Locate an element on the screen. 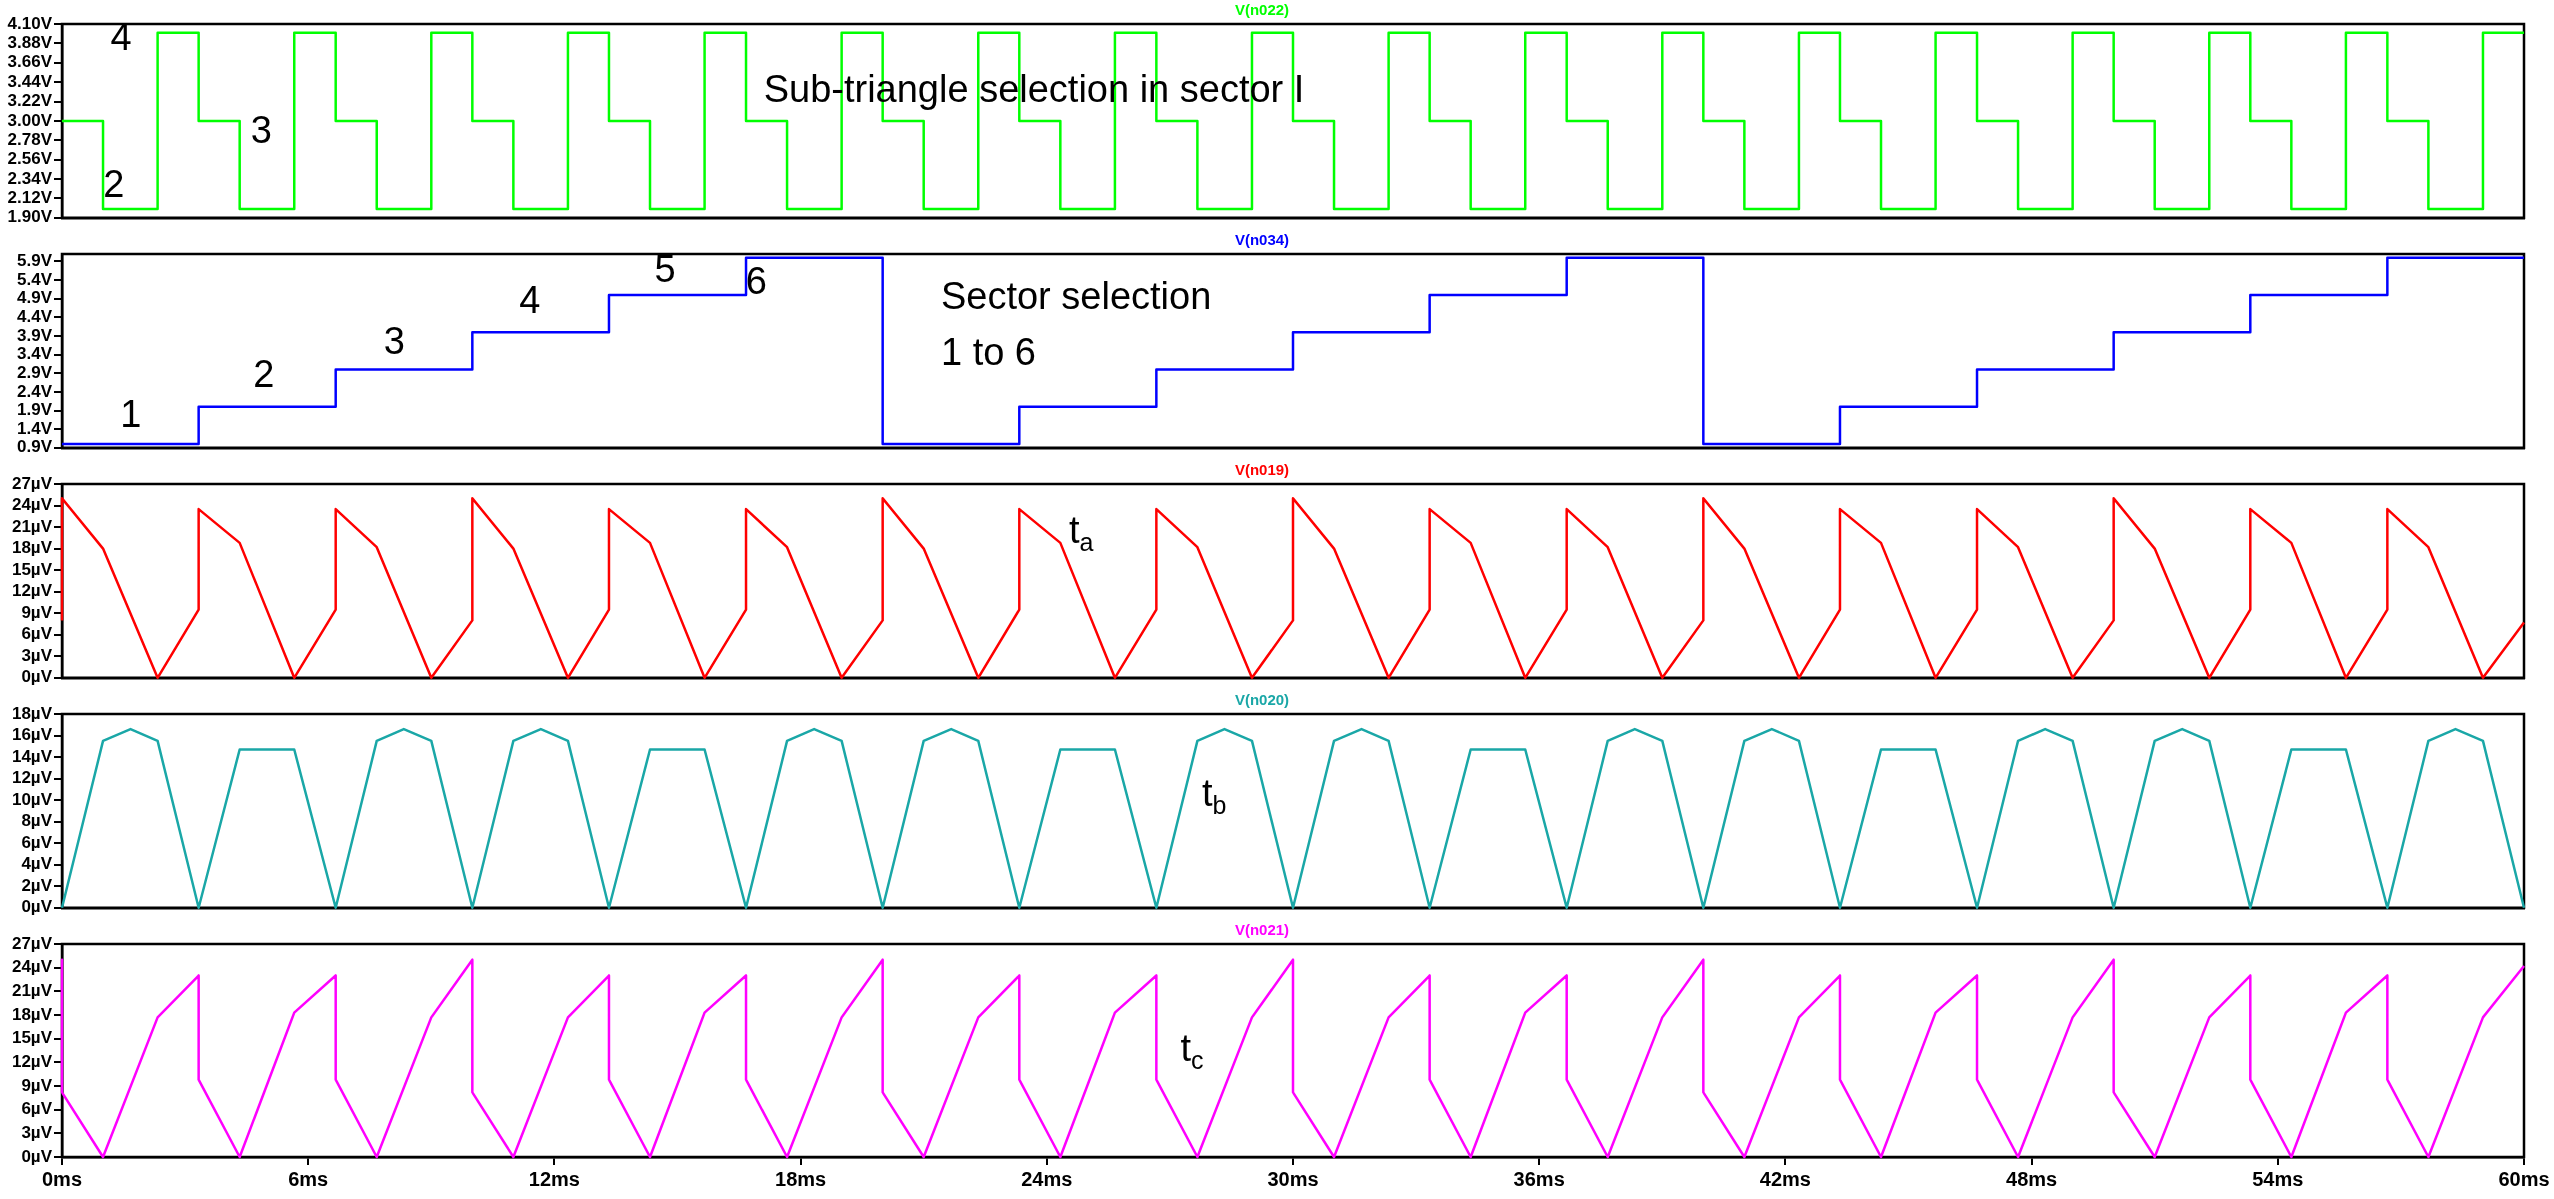  y-tick-label: 3.4V is located at coordinates (35, 354).